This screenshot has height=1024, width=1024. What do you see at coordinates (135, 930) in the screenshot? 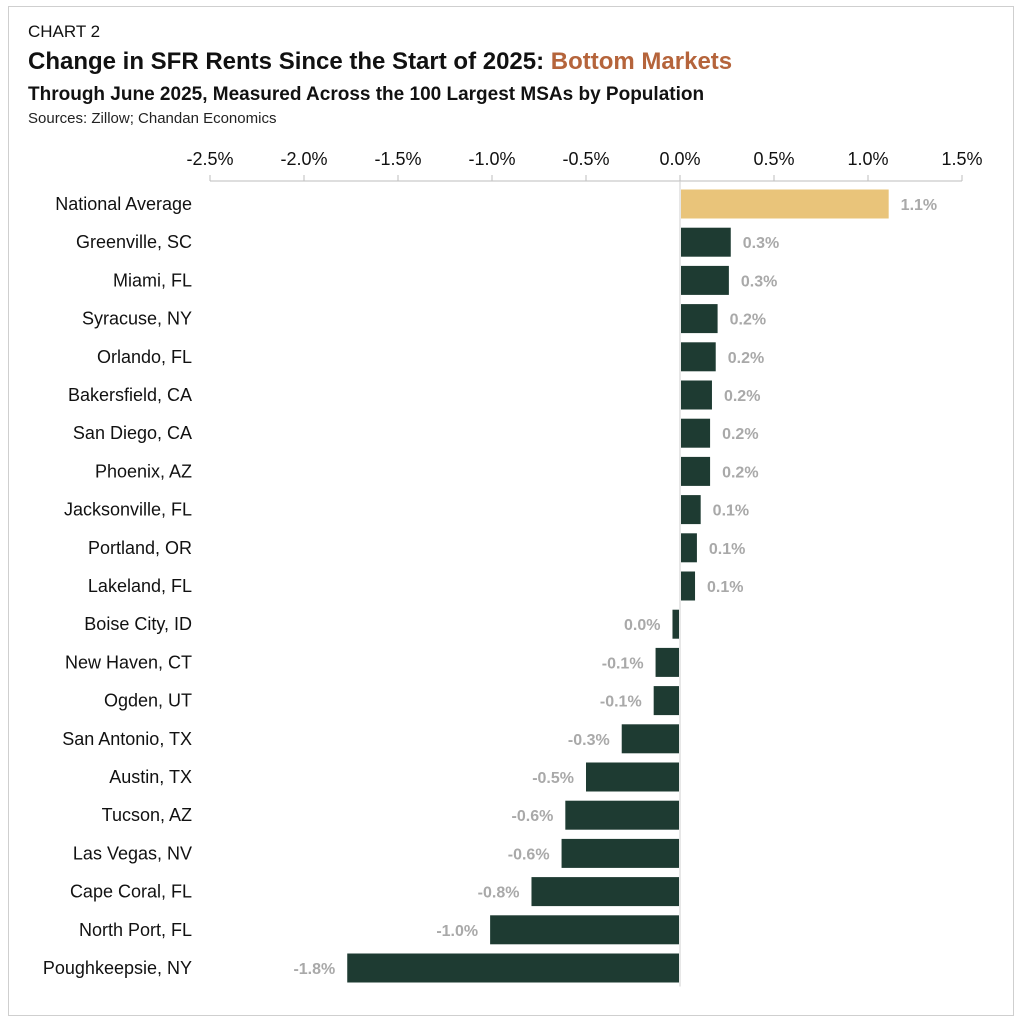
I see `category-label: North Port, FL` at bounding box center [135, 930].